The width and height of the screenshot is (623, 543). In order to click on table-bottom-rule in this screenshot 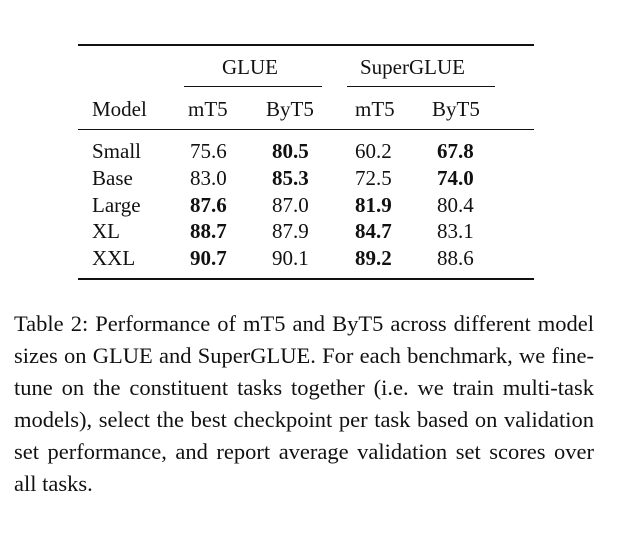, I will do `click(306, 279)`.